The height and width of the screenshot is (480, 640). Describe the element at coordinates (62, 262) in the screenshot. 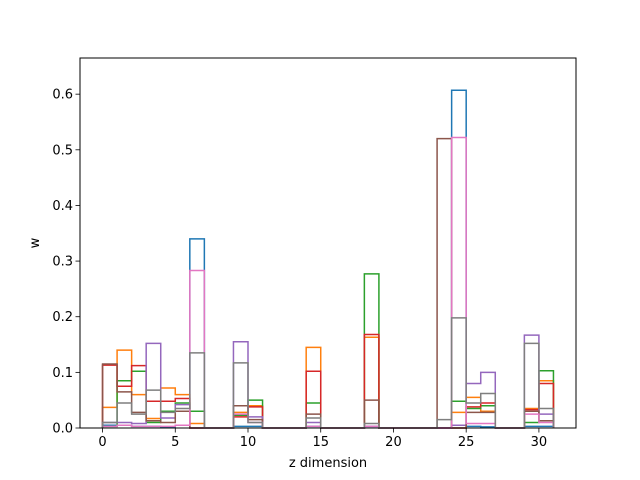

I see `y-tick-label: 0.3` at that location.